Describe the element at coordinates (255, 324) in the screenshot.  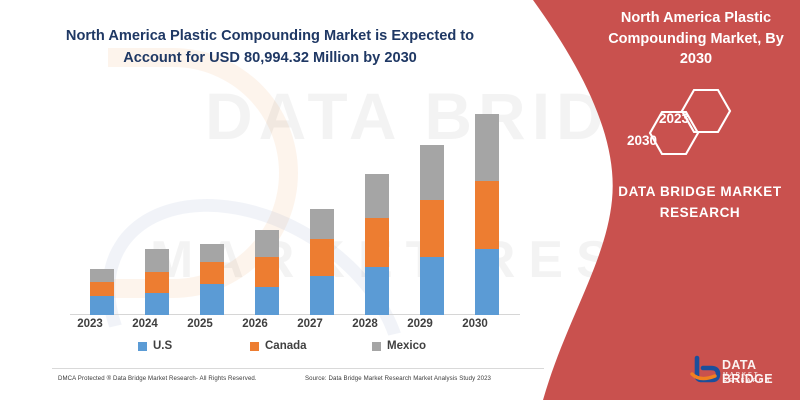
I see `x-axis-label-2026: 2026` at that location.